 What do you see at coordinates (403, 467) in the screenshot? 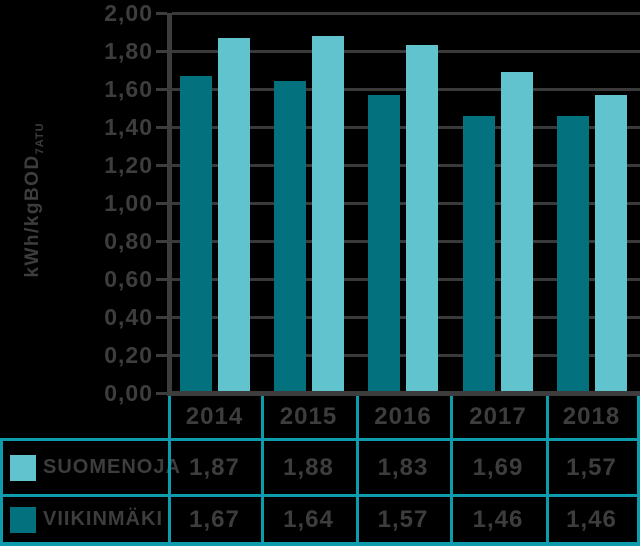
I see `table-value-suomenoja-2016: 1,83` at bounding box center [403, 467].